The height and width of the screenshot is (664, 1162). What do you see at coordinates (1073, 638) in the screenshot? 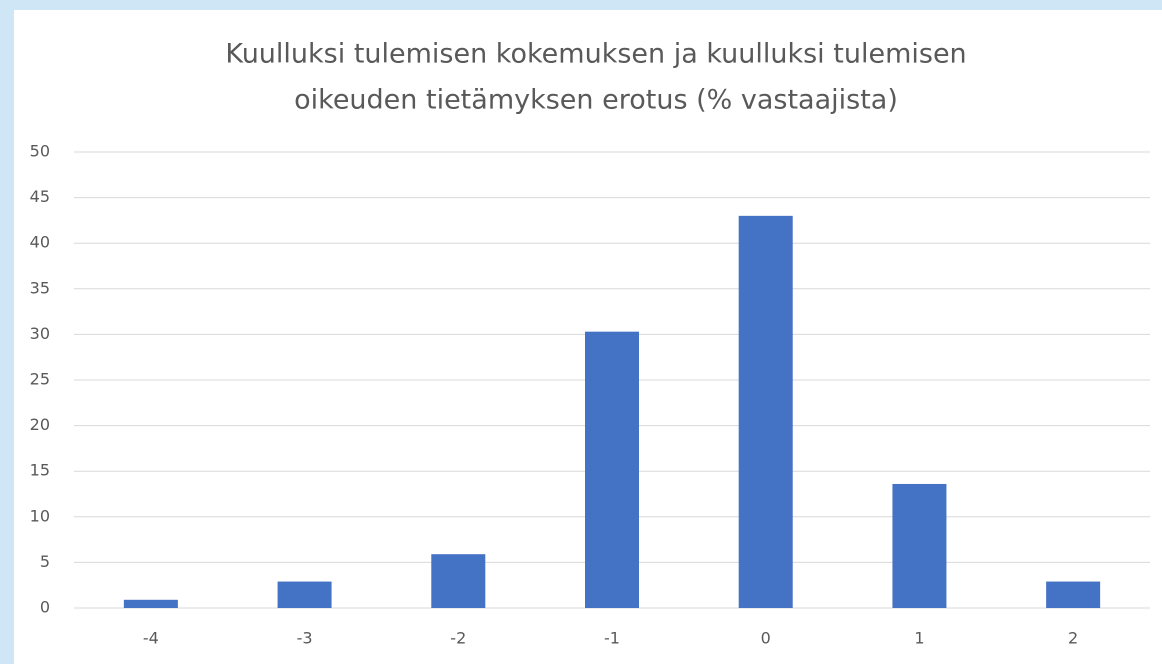
I see `x-tick-label: 2` at bounding box center [1073, 638].